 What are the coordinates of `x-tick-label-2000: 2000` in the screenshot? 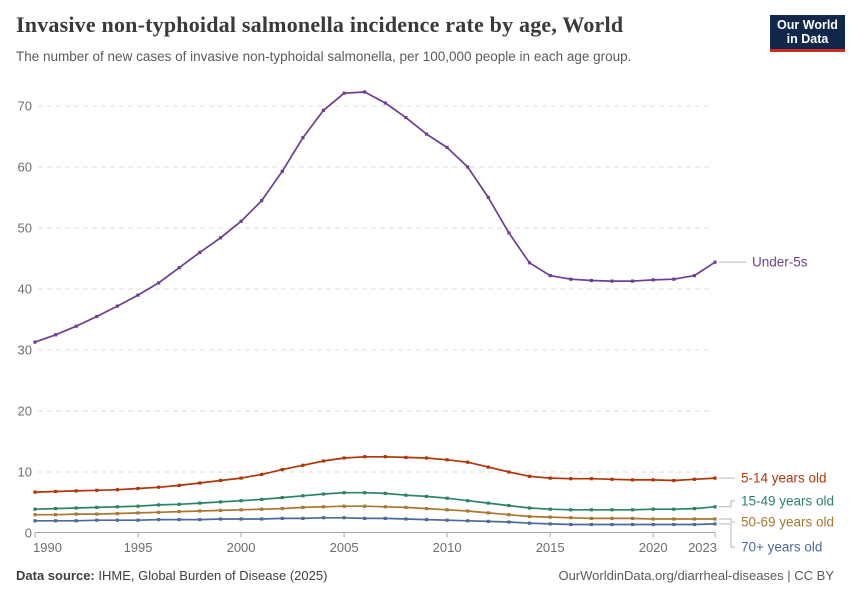 It's located at (241, 547).